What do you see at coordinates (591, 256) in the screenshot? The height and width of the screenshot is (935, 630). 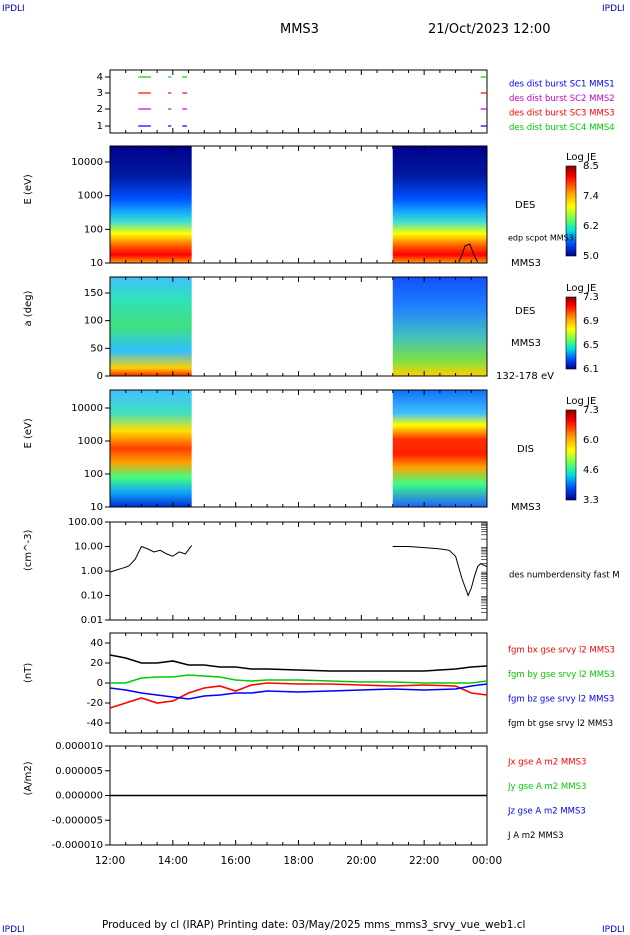 I see `des-energy-colorbar-tick: 5.0` at bounding box center [591, 256].